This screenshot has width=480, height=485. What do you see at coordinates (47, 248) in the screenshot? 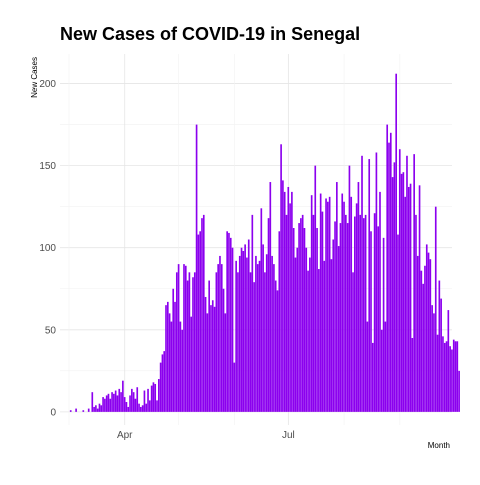
I see `y-tick-label: 100` at bounding box center [47, 248].